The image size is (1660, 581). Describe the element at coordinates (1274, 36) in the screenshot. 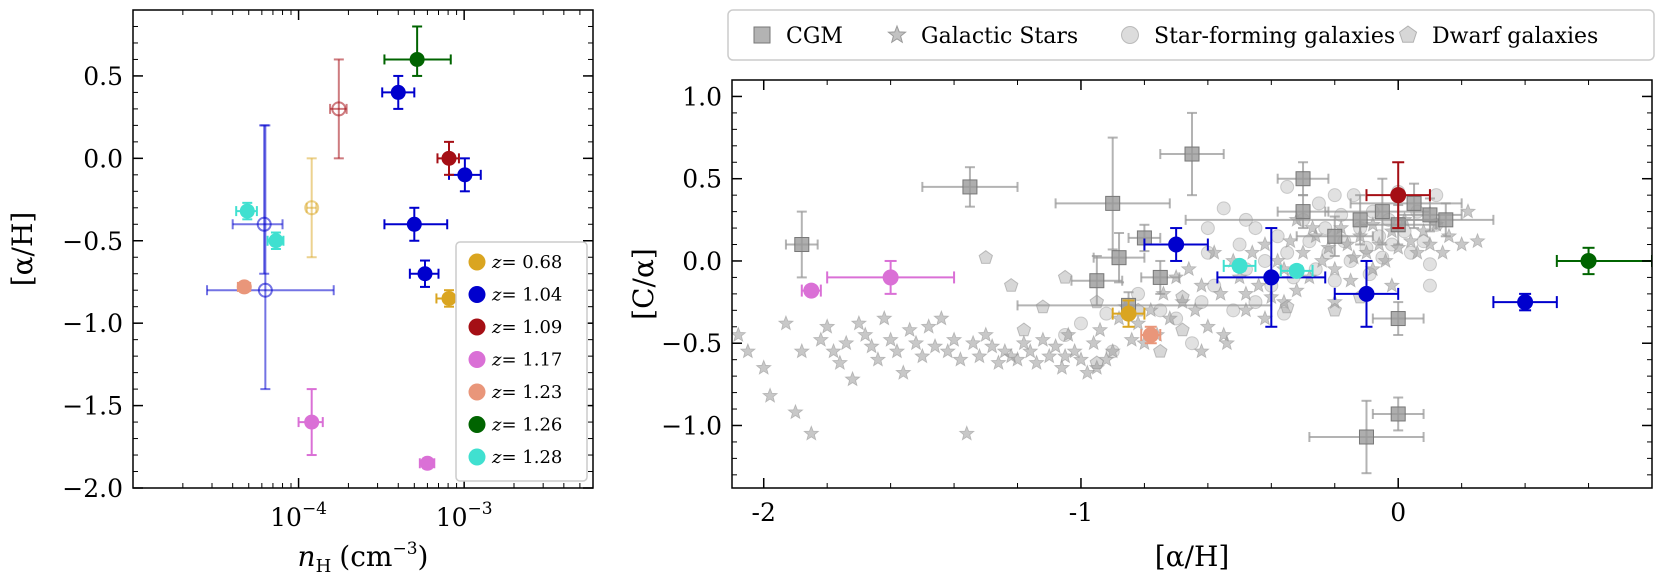

I see `legend-label: Star-forming galaxies` at that location.